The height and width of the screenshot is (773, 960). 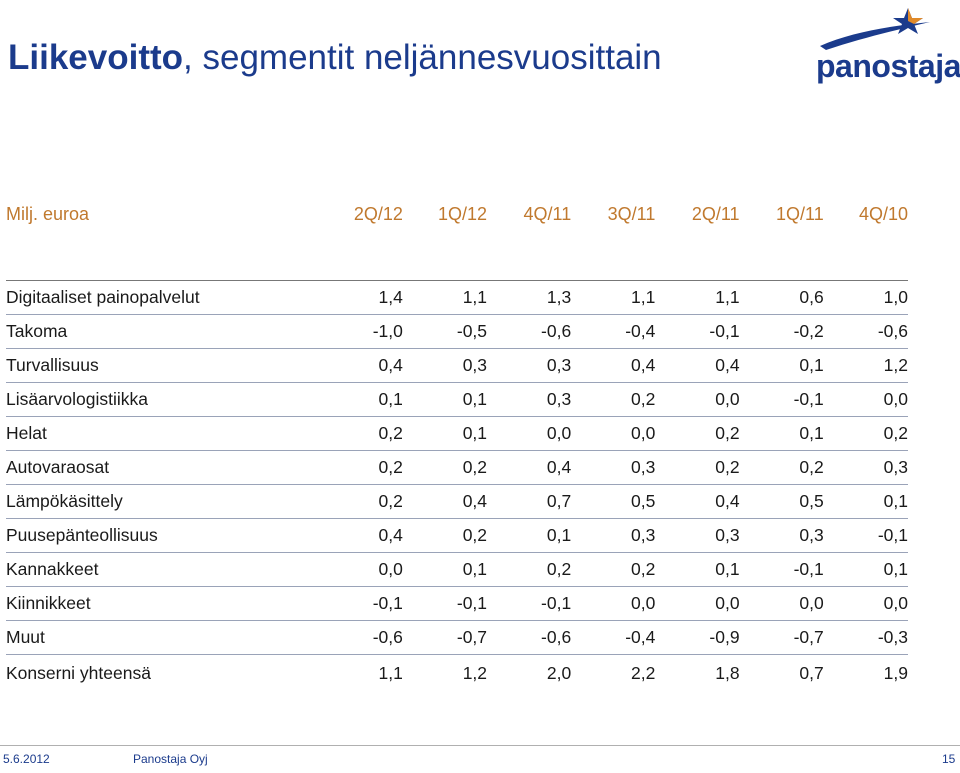 I want to click on table-cell: 2,0, so click(x=559, y=672).